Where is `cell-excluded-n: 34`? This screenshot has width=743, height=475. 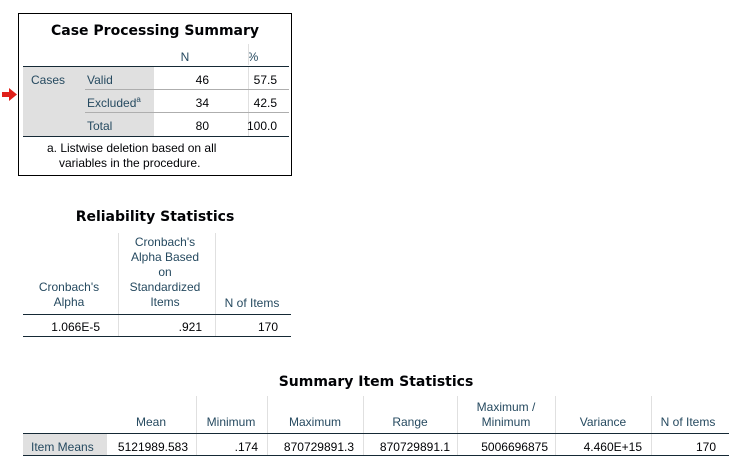
cell-excluded-n: 34 is located at coordinates (202, 103).